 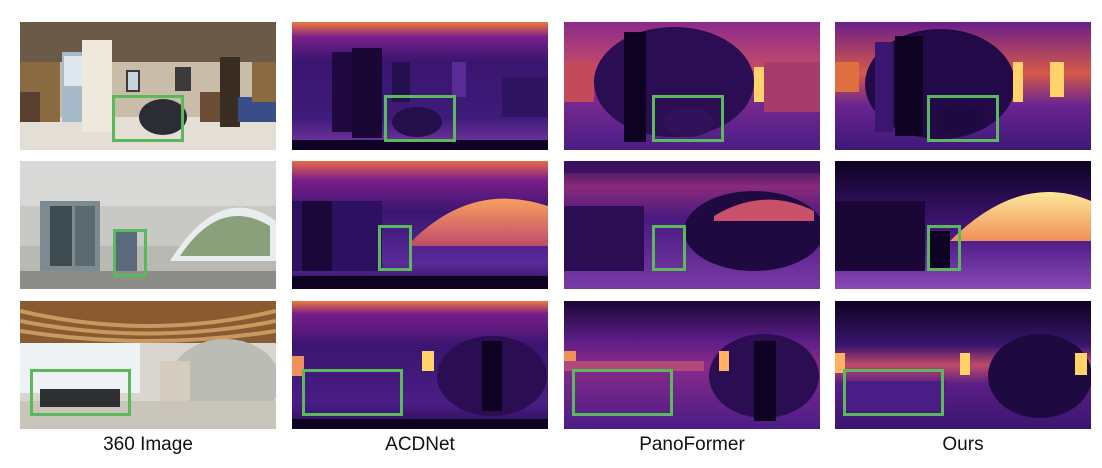 I want to click on row1-panoformer-depth, so click(x=692, y=86).